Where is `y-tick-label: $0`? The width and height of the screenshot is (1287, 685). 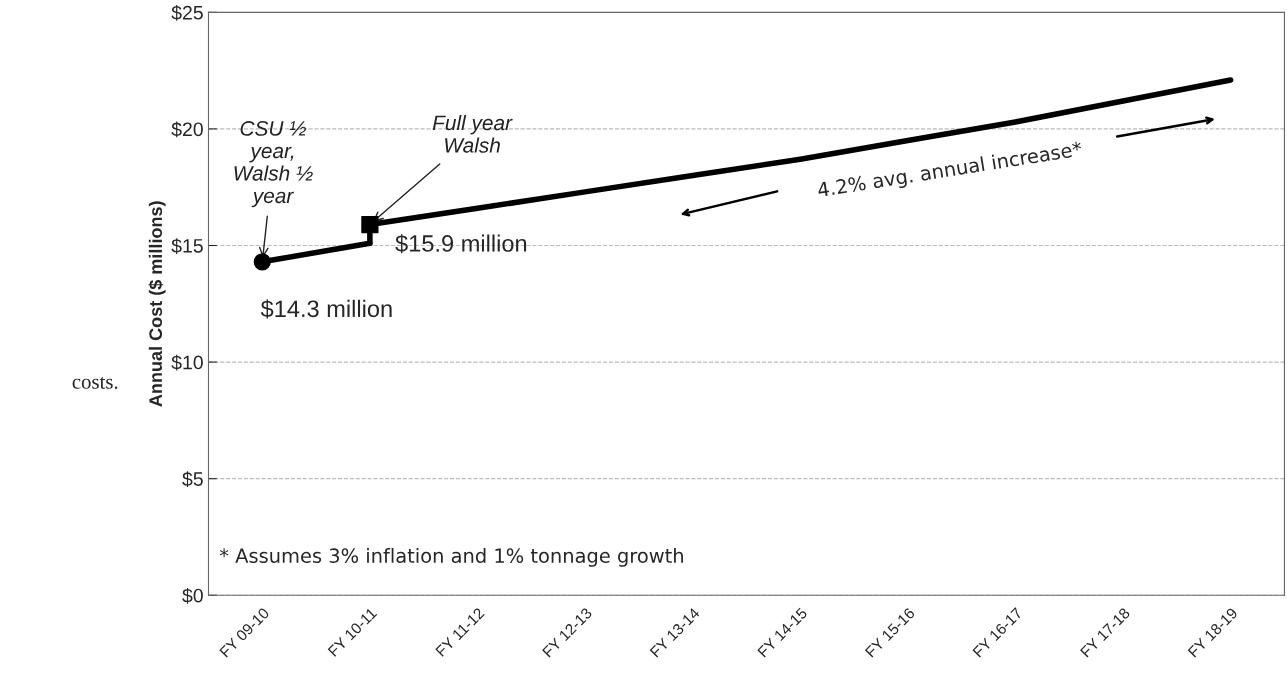
y-tick-label: $0 is located at coordinates (192, 595).